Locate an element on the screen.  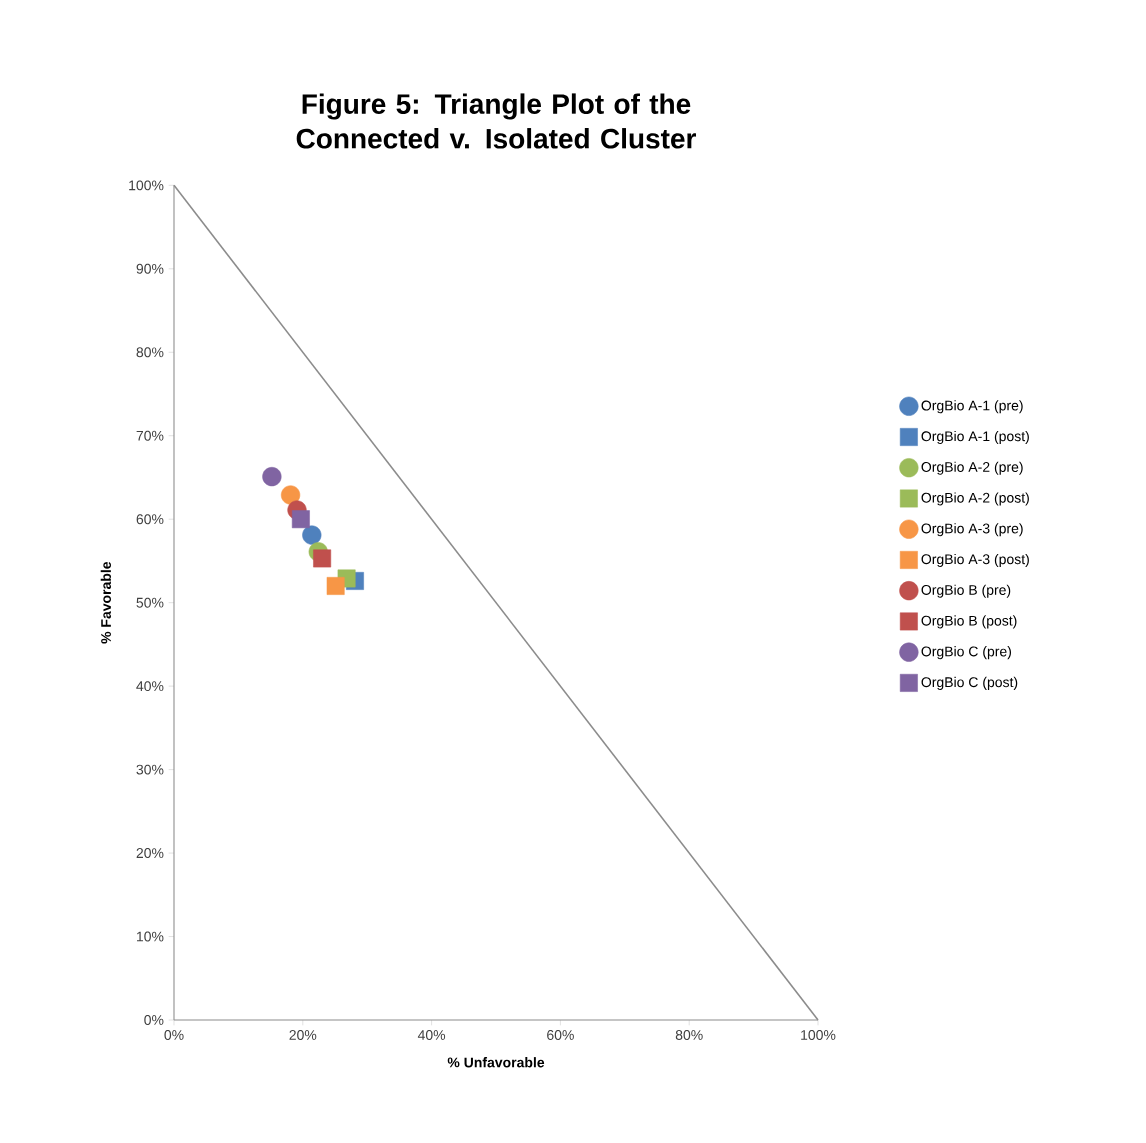
chart-title: Figure 5: Triangle Plot of the Connected v. Isolated Cluster is located at coordinates (496, 121).